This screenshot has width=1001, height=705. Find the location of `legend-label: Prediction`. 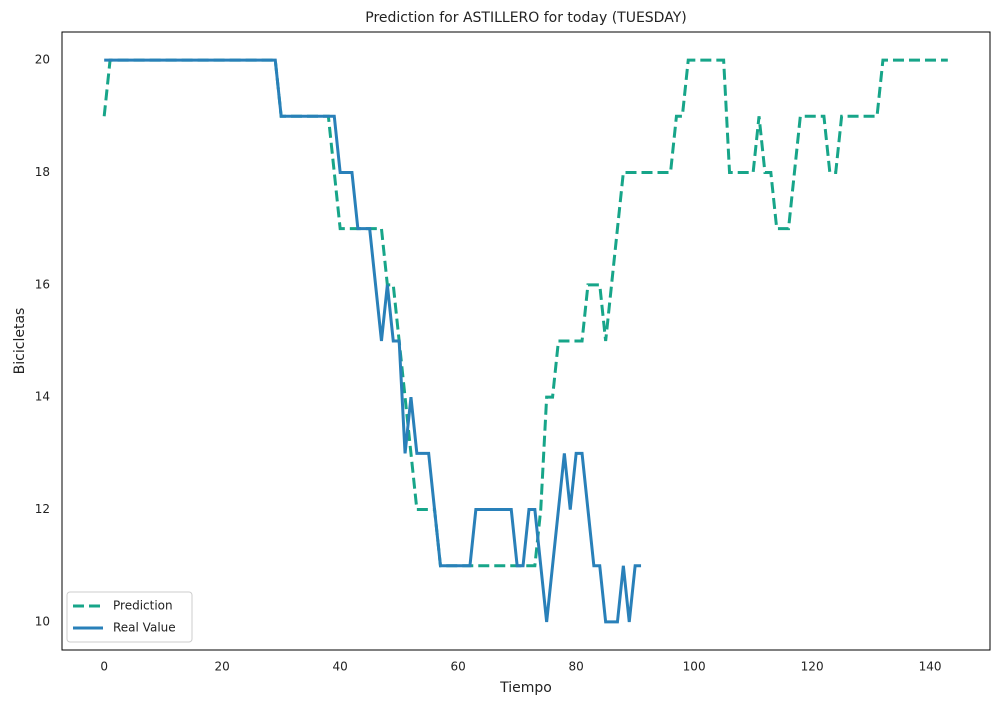

legend-label: Prediction is located at coordinates (143, 606).